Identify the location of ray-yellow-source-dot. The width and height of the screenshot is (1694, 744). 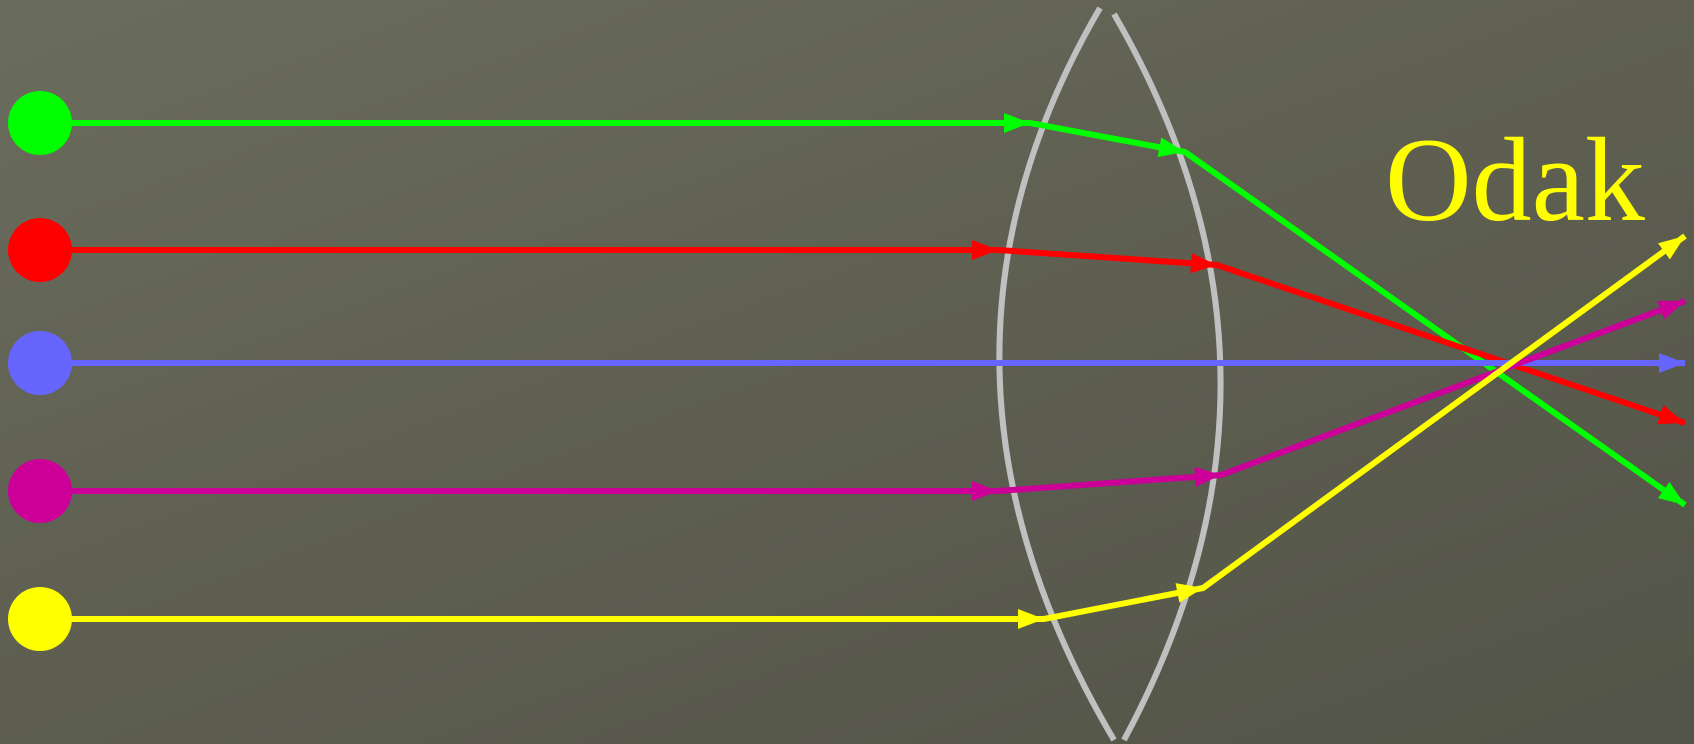
(40, 619).